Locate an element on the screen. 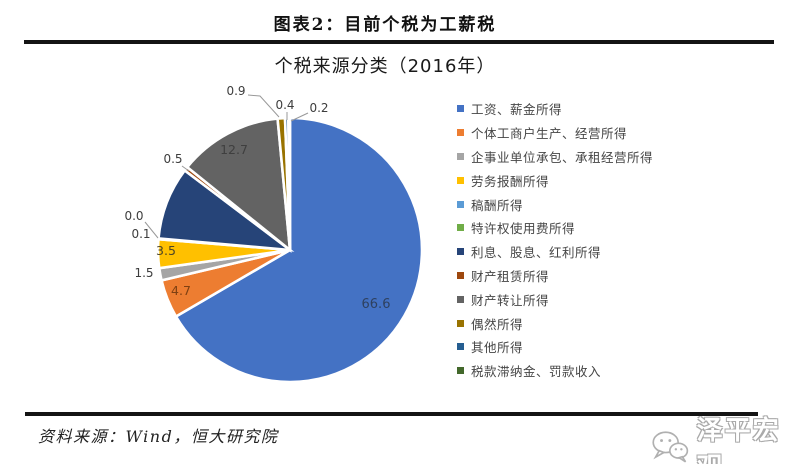 This screenshot has height=464, width=800. legend-label: 稿酬所得 is located at coordinates (497, 205).